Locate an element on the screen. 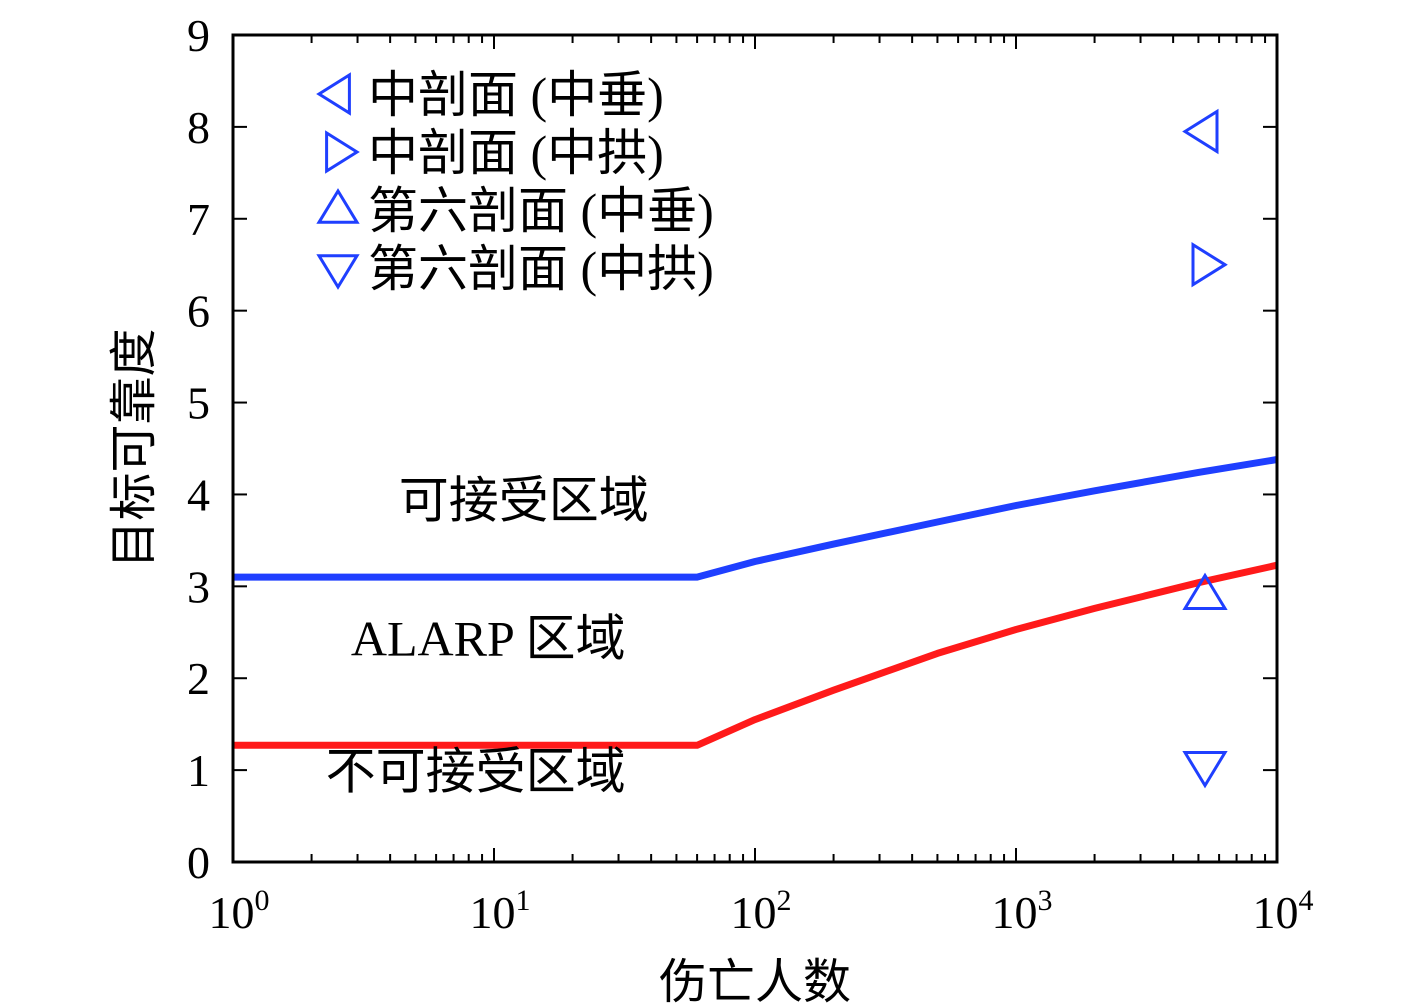  legend-marker-triangle-left is located at coordinates (333, 94).